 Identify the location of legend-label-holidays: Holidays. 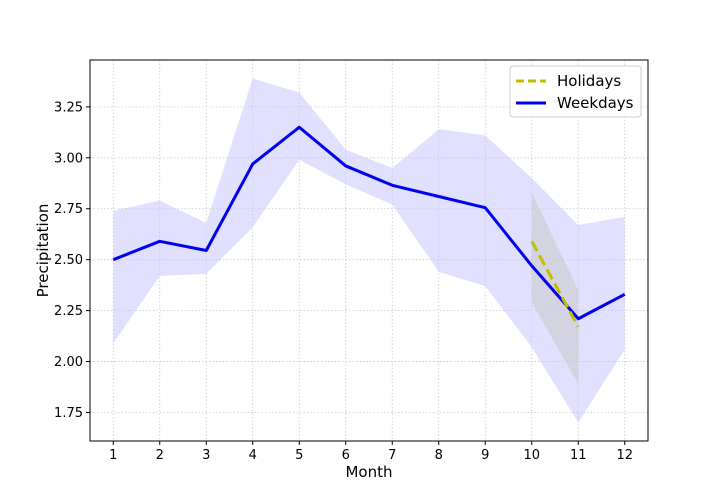
(589, 81).